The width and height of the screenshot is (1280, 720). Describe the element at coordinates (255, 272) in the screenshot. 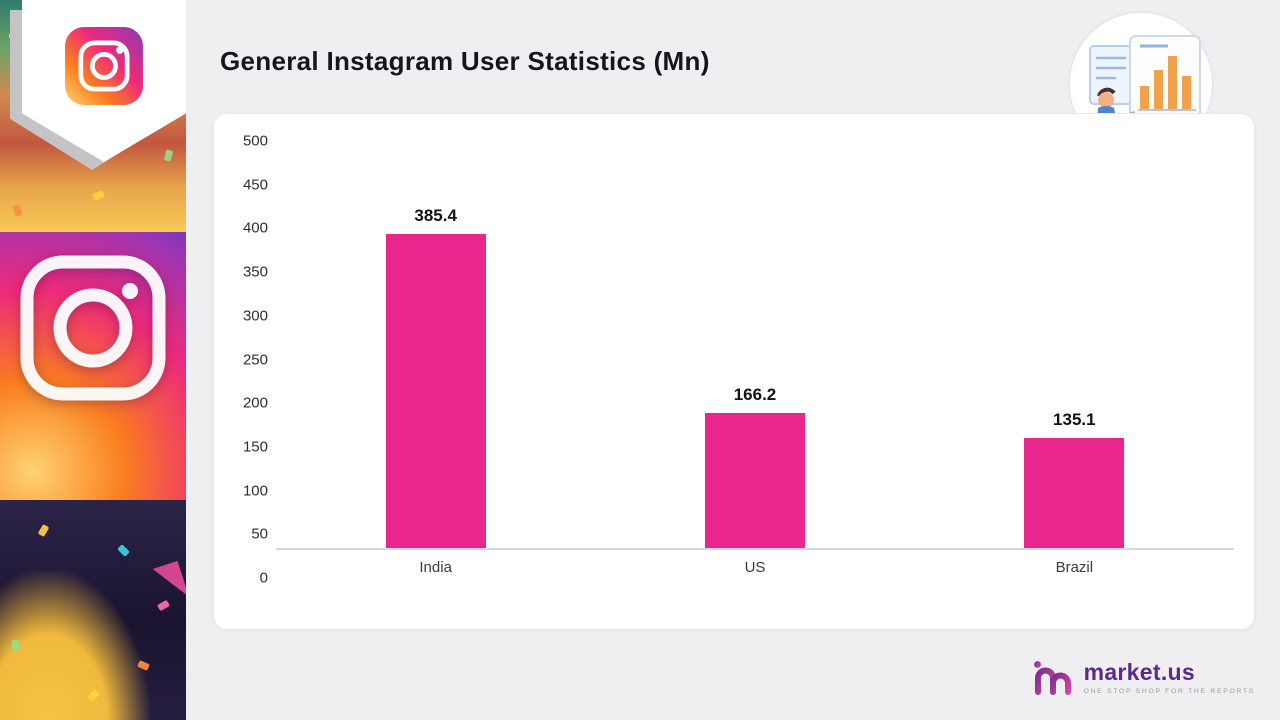

I see `y-axis-tick: 350` at that location.